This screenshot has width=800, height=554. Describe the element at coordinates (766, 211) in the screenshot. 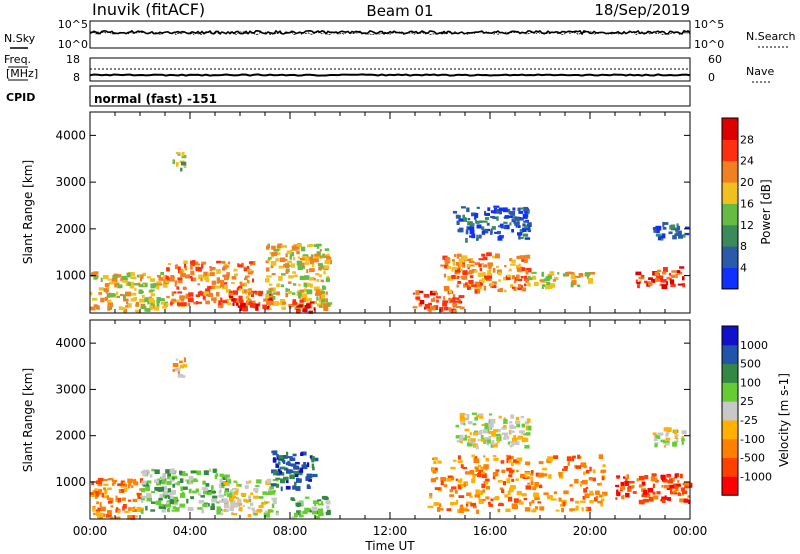

I see `power-colorbar-label: Power [dB]` at that location.